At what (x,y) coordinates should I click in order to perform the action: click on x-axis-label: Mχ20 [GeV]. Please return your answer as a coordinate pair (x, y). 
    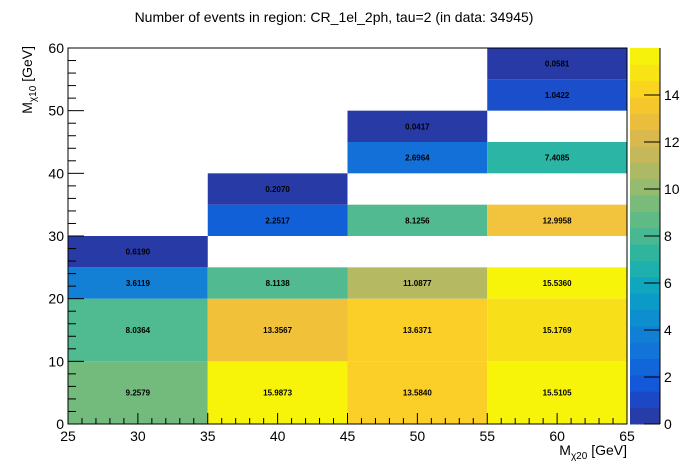
    Looking at the image, I should click on (593, 452).